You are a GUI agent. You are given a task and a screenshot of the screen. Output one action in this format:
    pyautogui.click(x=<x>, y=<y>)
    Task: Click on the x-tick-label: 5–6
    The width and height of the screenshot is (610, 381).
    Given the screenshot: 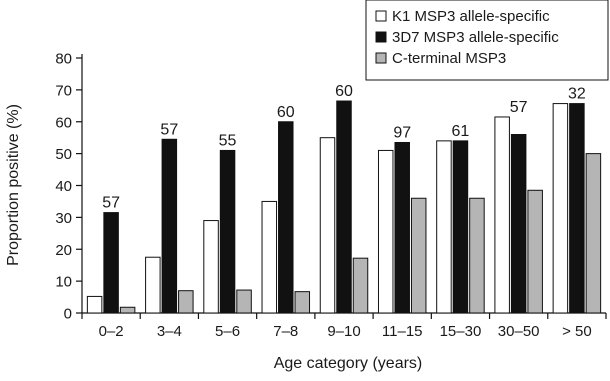 What is the action you would take?
    pyautogui.click(x=227, y=331)
    